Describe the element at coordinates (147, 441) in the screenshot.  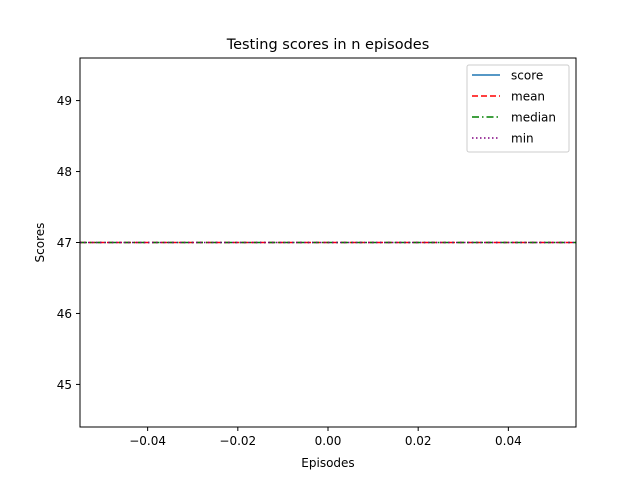
I see `x-tick-label: −0.04` at that location.